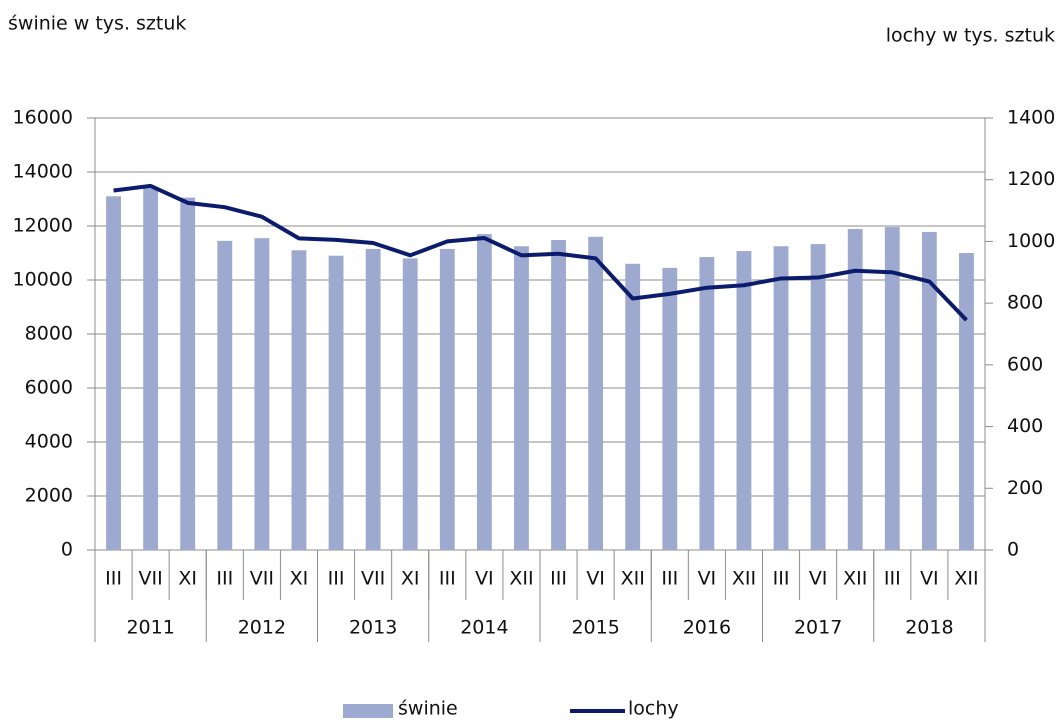 Image resolution: width=1061 pixels, height=720 pixels. Describe the element at coordinates (67, 550) in the screenshot. I see `y-tick-label: 0` at that location.